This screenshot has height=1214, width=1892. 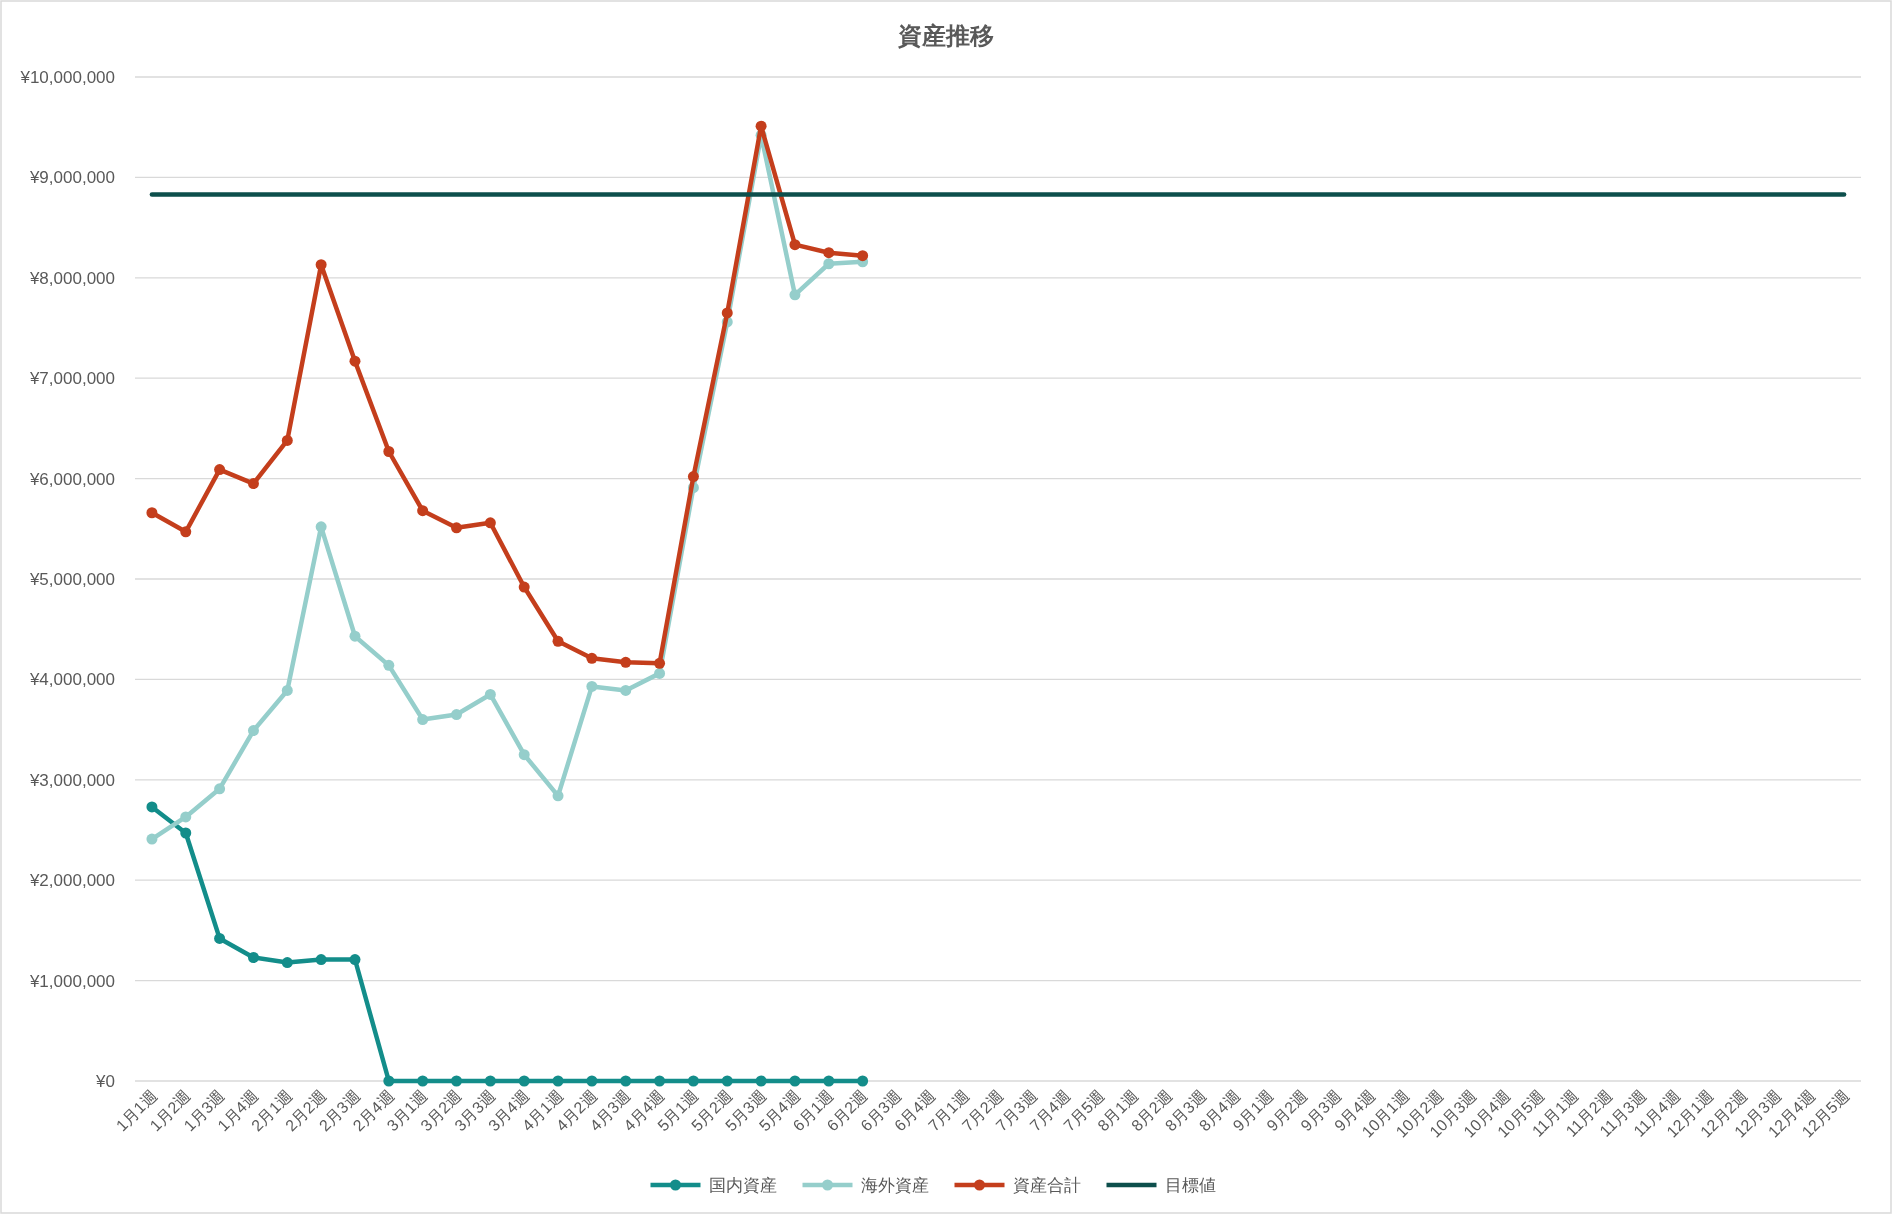 What do you see at coordinates (71, 479) in the screenshot?
I see `y-tick-label: ¥6,000,000` at bounding box center [71, 479].